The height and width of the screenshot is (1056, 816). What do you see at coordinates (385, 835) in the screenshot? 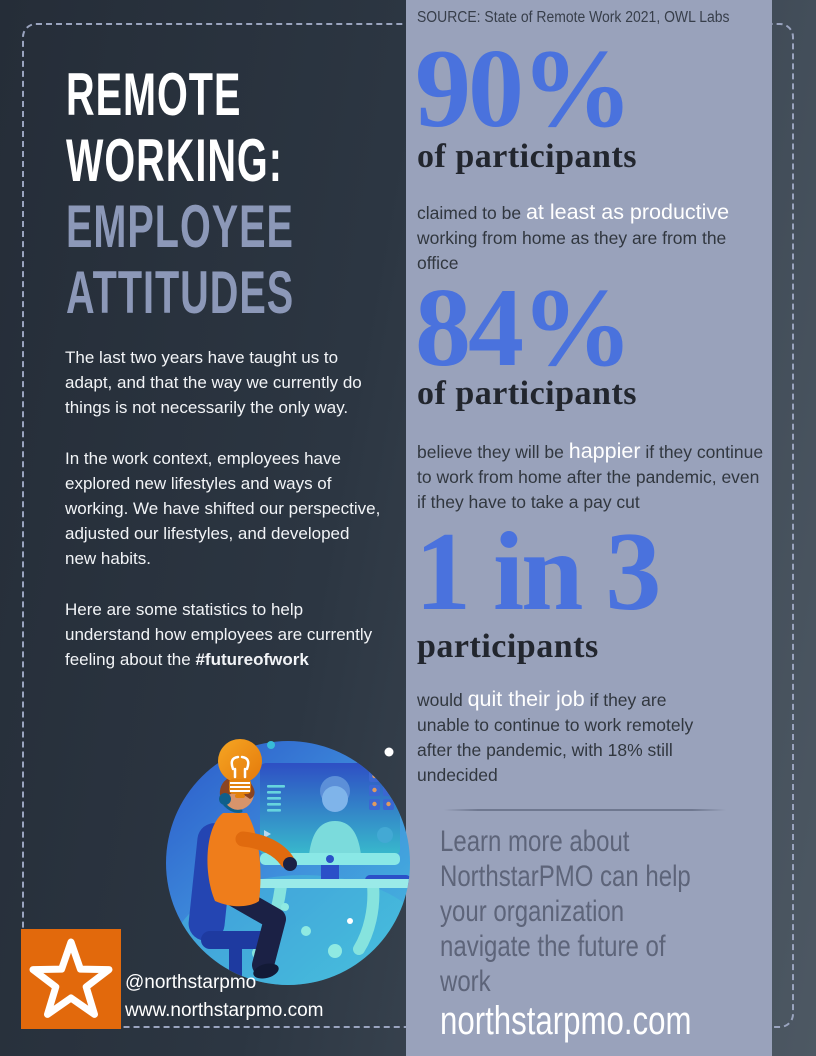
I see `screen-avatar-dot` at bounding box center [385, 835].